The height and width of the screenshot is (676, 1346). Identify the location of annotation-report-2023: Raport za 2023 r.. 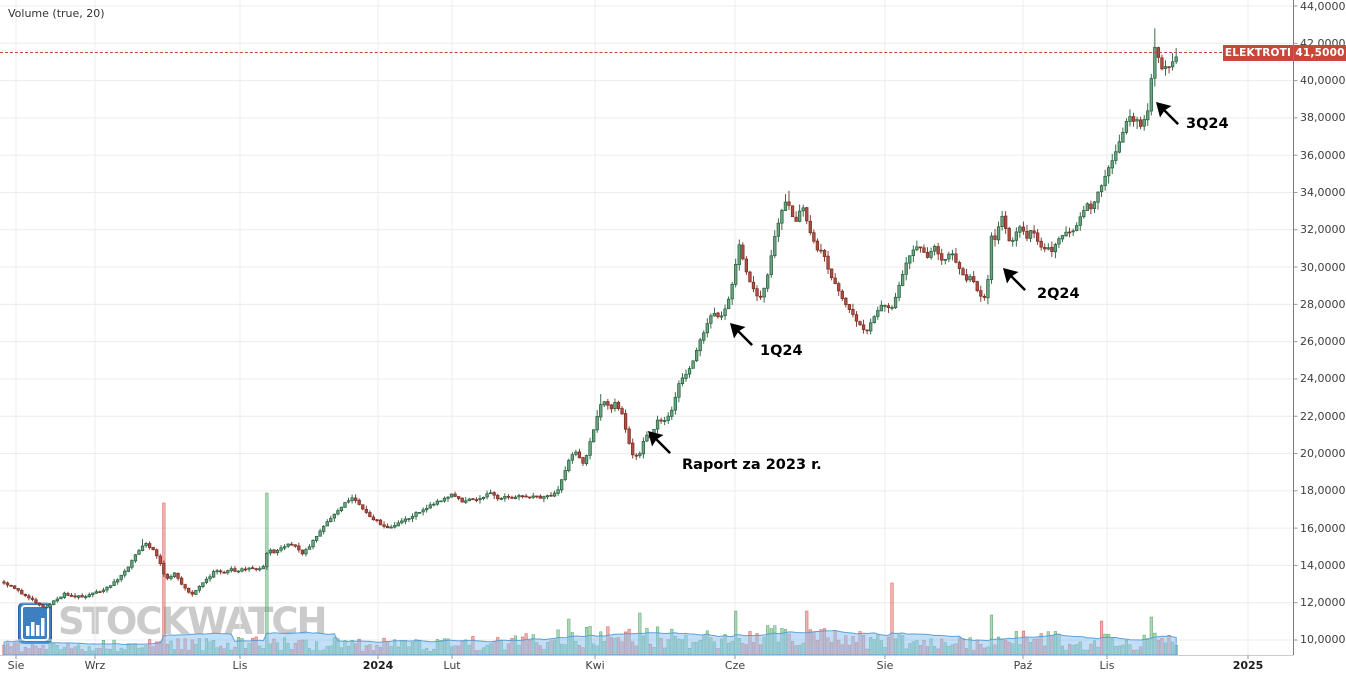
(752, 465).